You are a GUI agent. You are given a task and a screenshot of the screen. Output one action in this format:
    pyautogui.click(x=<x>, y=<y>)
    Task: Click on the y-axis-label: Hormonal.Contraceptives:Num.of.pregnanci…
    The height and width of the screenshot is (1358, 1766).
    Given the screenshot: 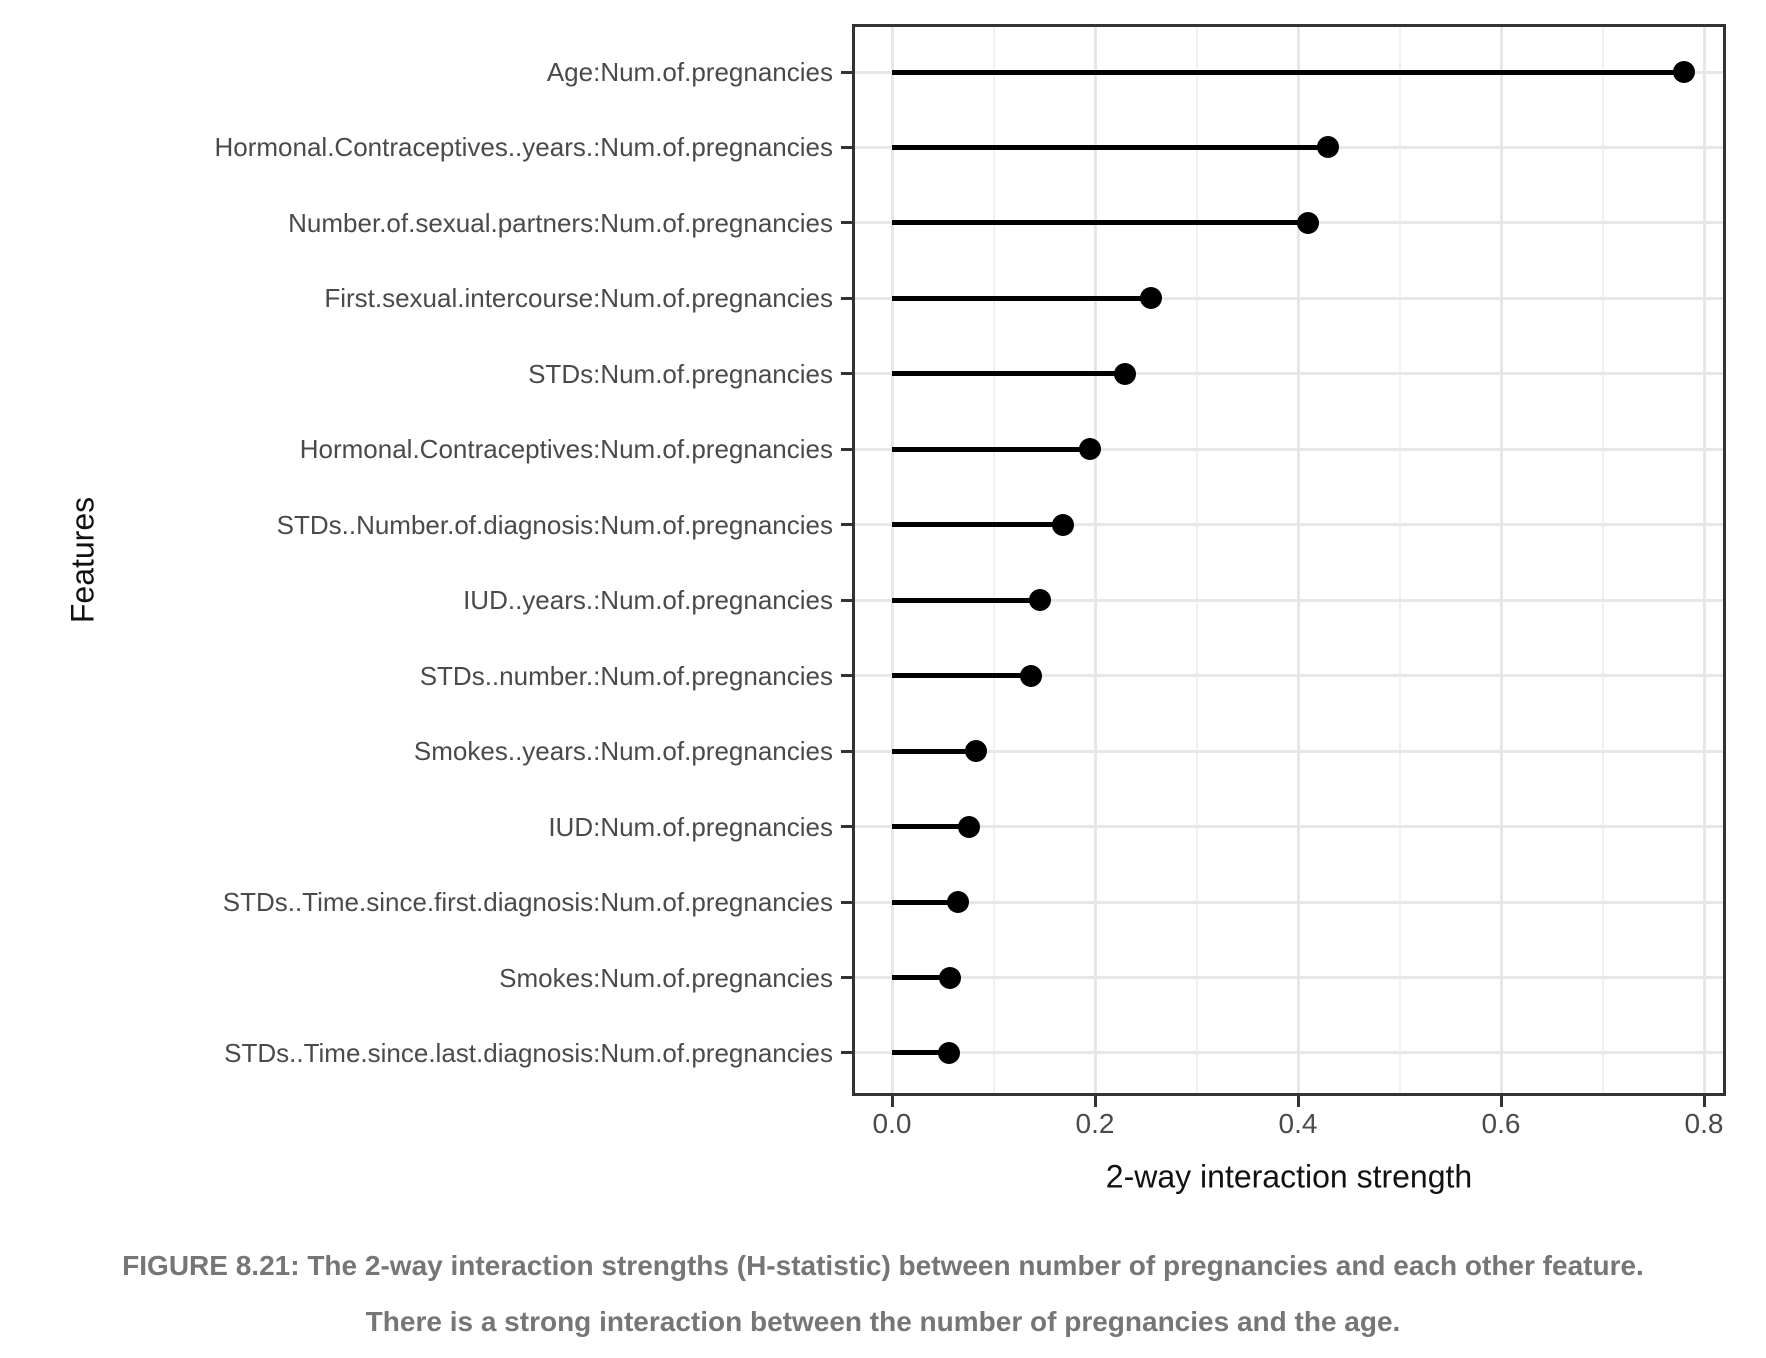 What is the action you would take?
    pyautogui.click(x=566, y=449)
    